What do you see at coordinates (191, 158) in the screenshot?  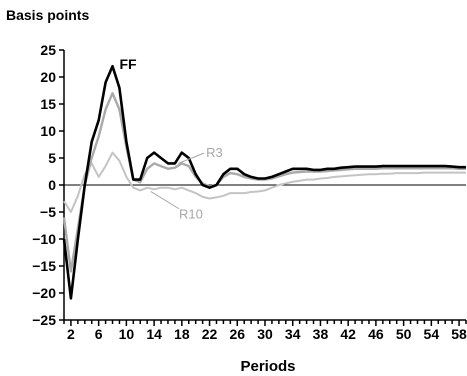 I see `r3-leader-line` at bounding box center [191, 158].